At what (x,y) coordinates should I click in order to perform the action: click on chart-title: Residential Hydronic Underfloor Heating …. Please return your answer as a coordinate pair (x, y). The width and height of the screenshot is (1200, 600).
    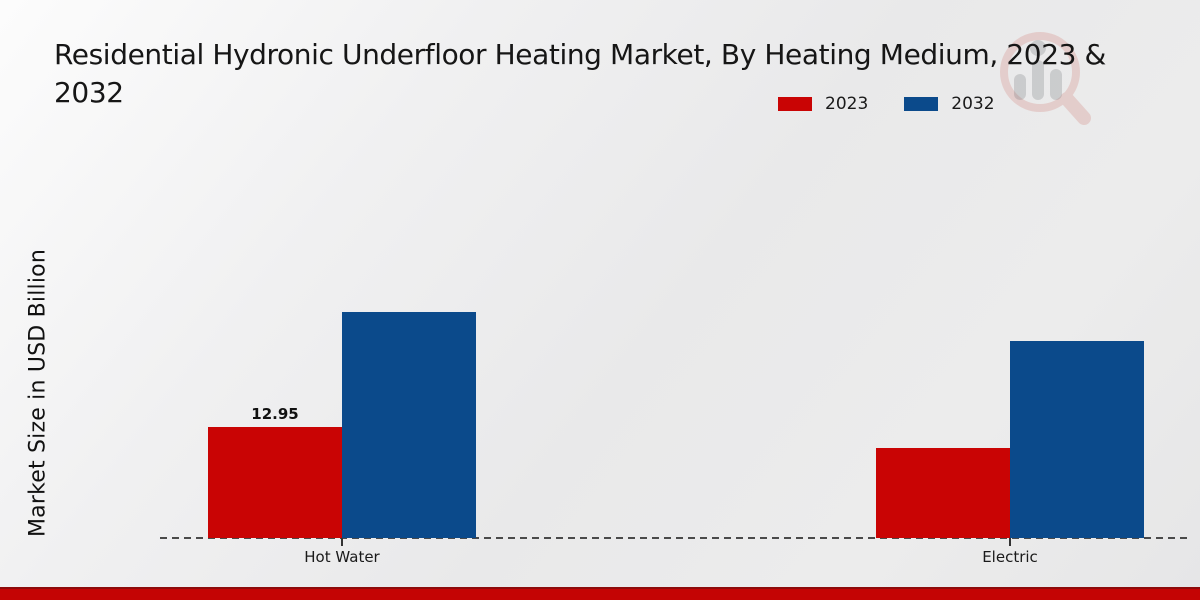
    Looking at the image, I should click on (626, 74).